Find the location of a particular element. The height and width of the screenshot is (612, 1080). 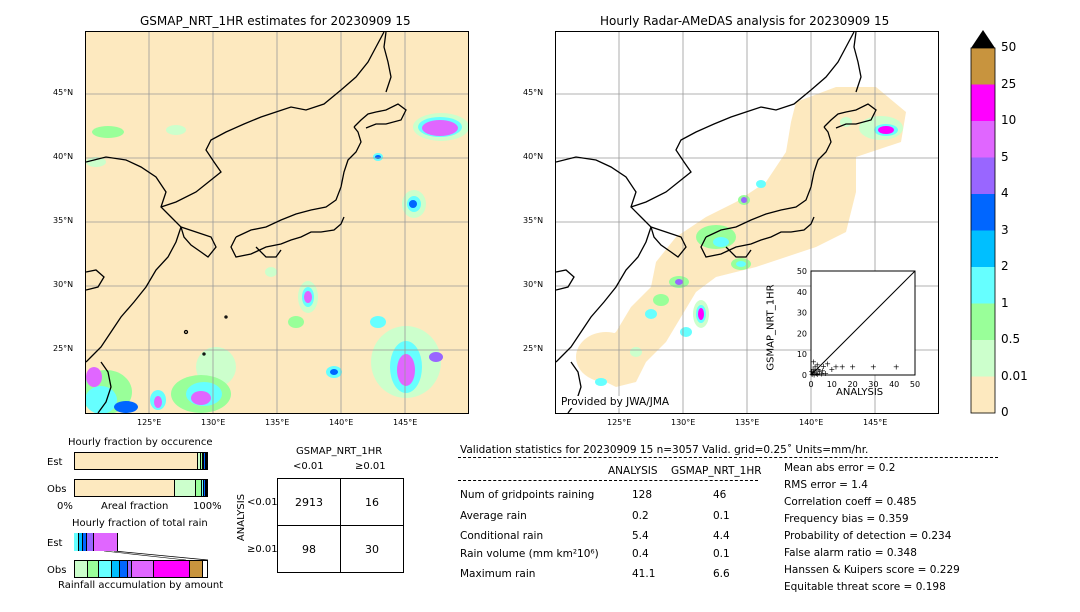

colorbar-label: 5 is located at coordinates (1005, 156).